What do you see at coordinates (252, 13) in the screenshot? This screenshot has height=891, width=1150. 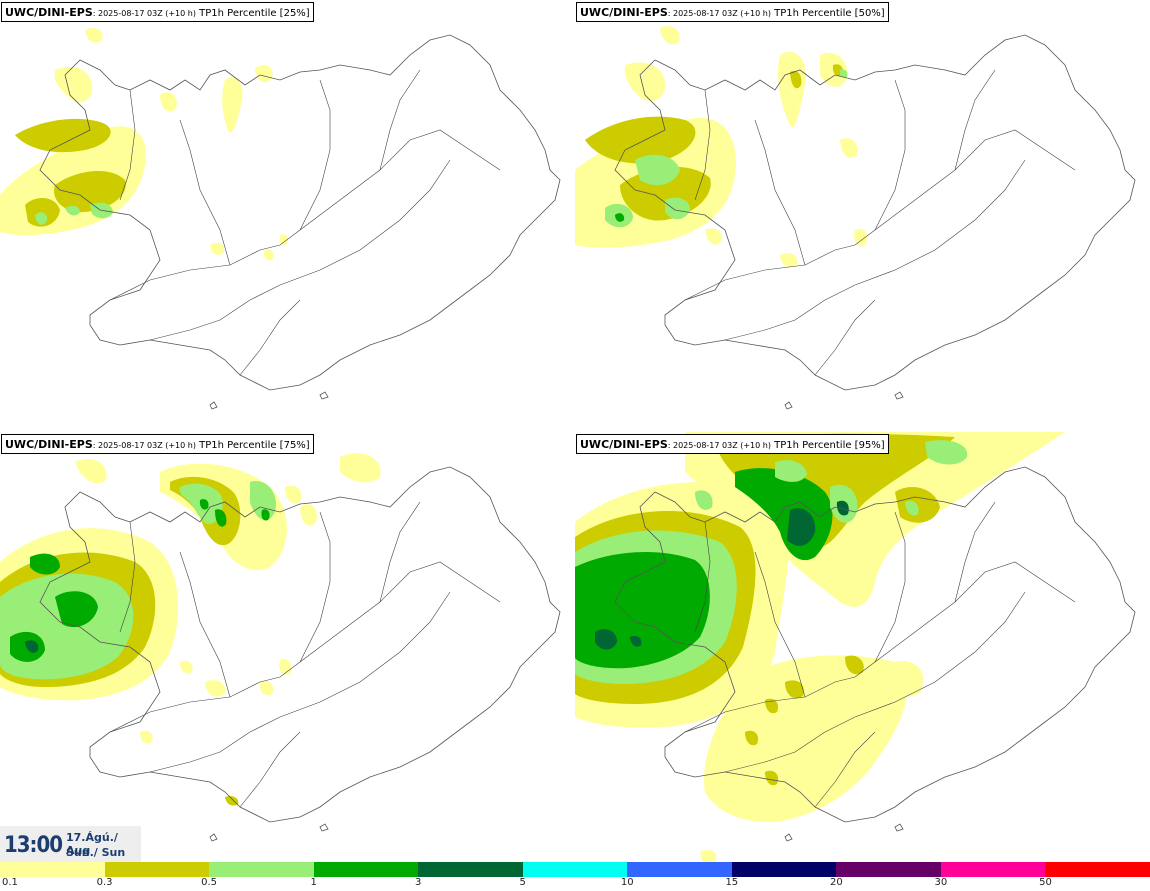 I see `variable-name: TP1h Percentile [25%]` at bounding box center [252, 13].